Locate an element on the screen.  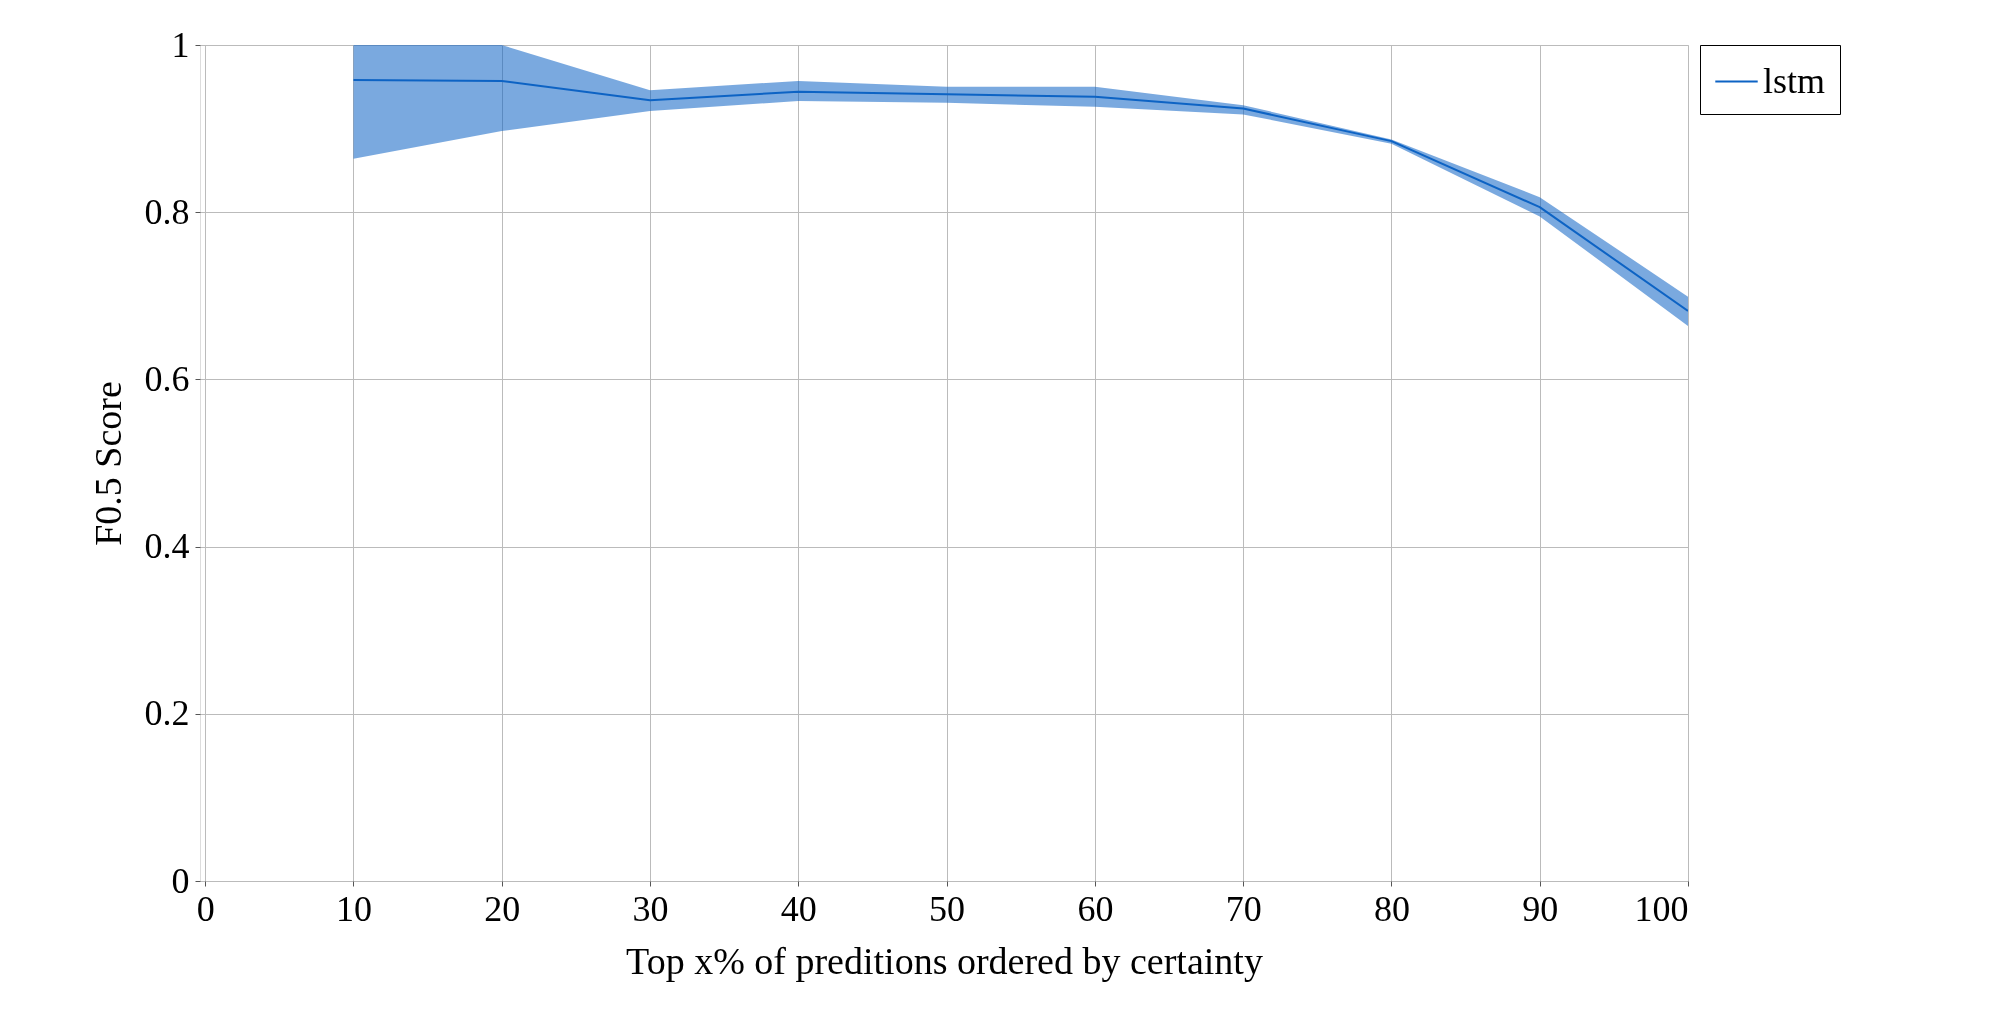
x-tick-label: 70 is located at coordinates (1243, 908).